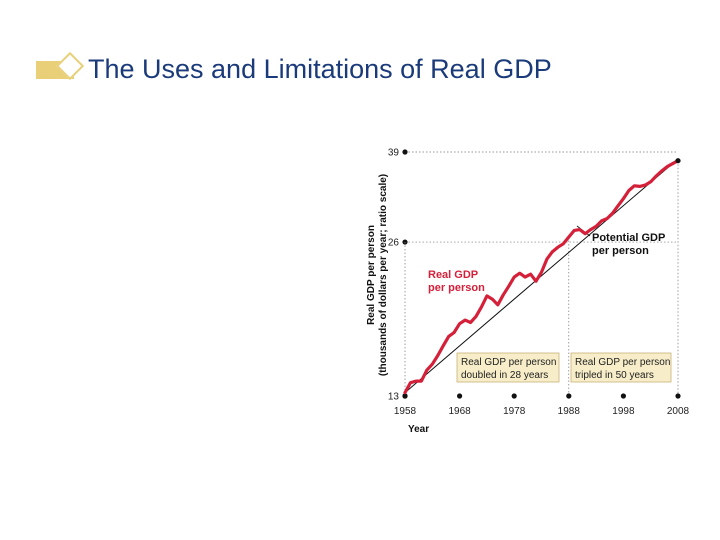 This screenshot has width=720, height=540. I want to click on y-axis-title-line1: Real GDP per person, so click(371, 275).